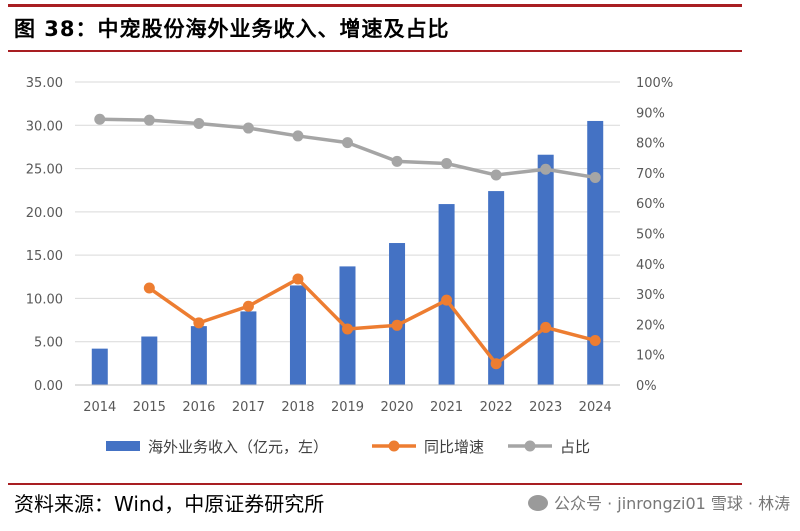 The height and width of the screenshot is (531, 800). Describe the element at coordinates (672, 503) in the screenshot. I see `watermark-text: 公众号 · jinrongzi01 雪球 · 林涛` at that location.